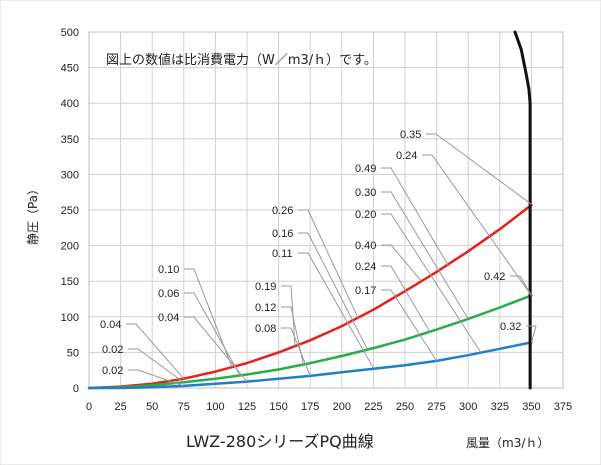 The width and height of the screenshot is (601, 465). I want to click on x-tick-label: 125, so click(247, 407).